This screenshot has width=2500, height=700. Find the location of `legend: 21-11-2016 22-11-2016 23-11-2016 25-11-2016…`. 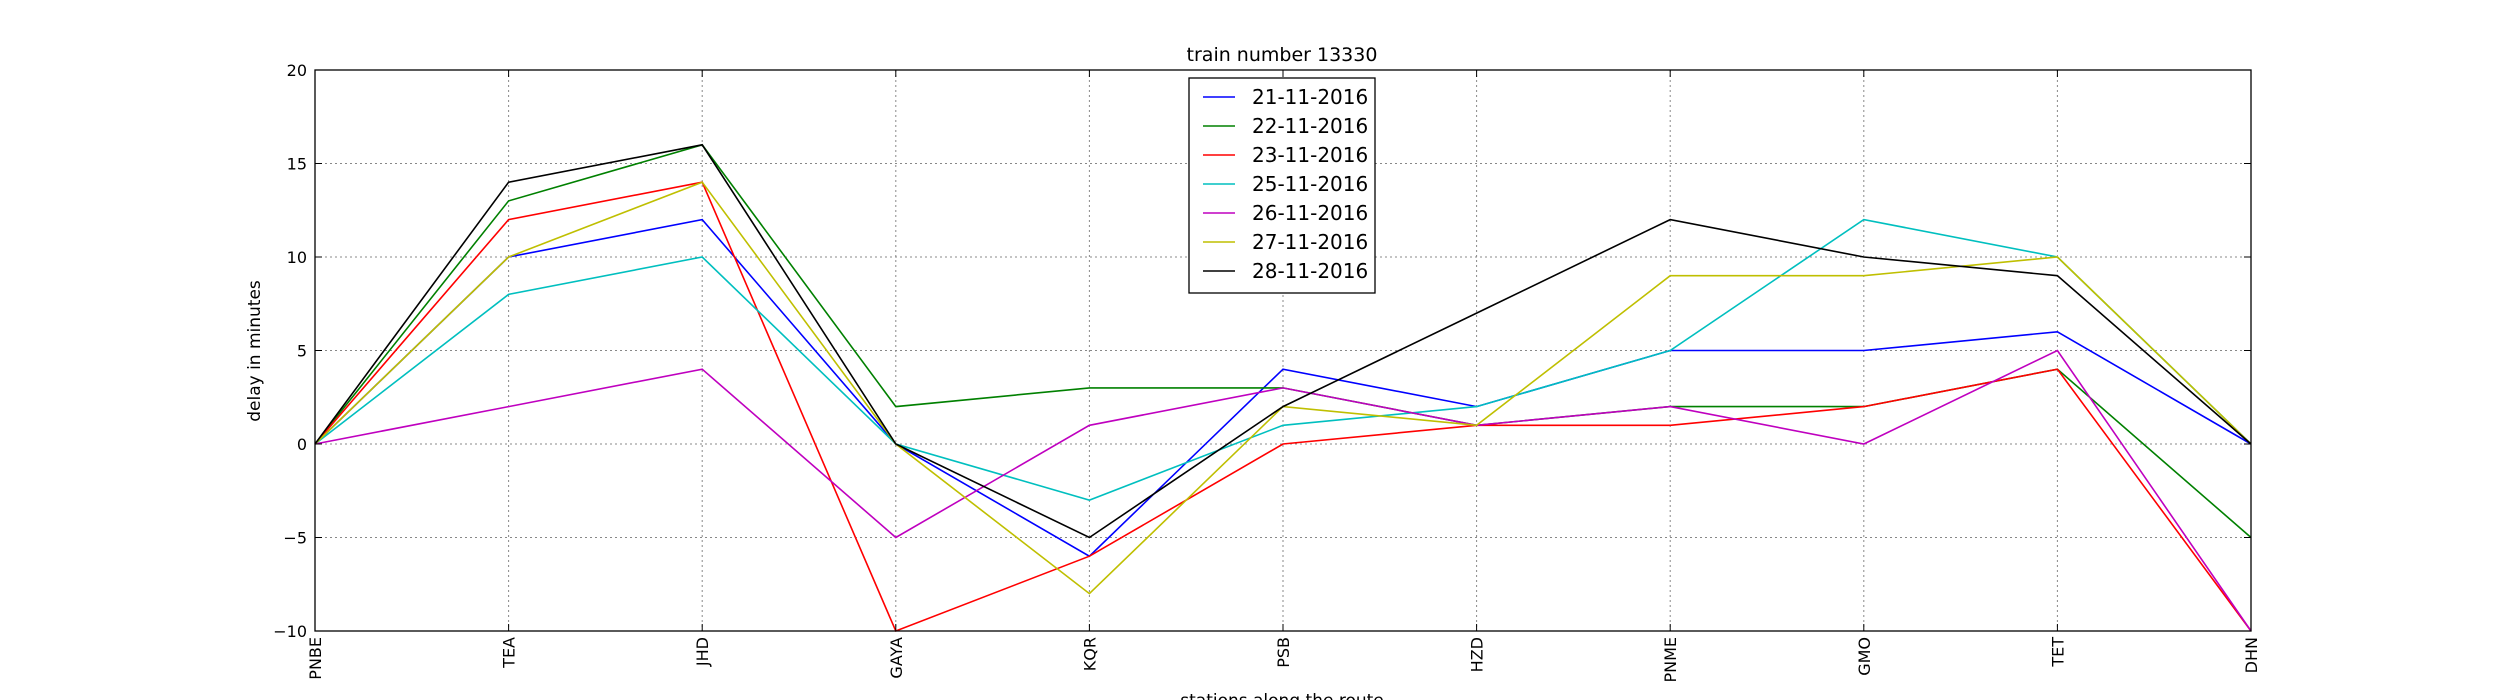

legend: 21-11-2016 22-11-2016 23-11-2016 25-11-2016… is located at coordinates (1282, 185).